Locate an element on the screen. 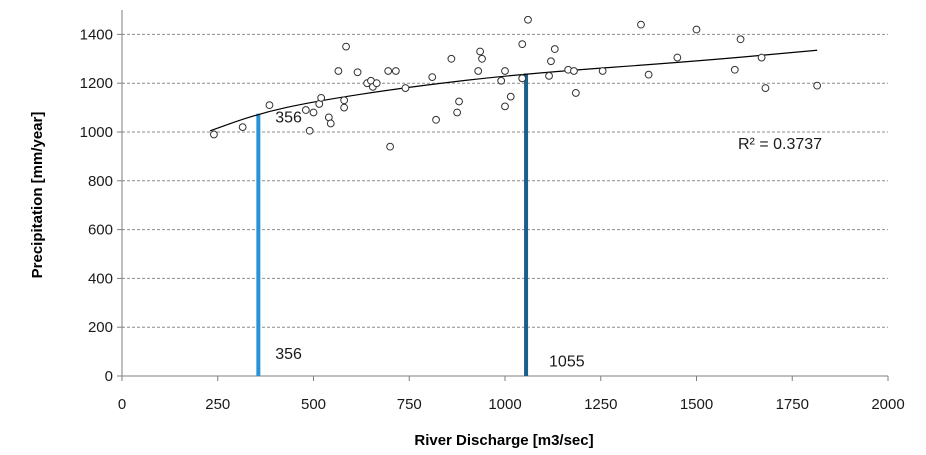  x-tick-label: 250 is located at coordinates (217, 404).